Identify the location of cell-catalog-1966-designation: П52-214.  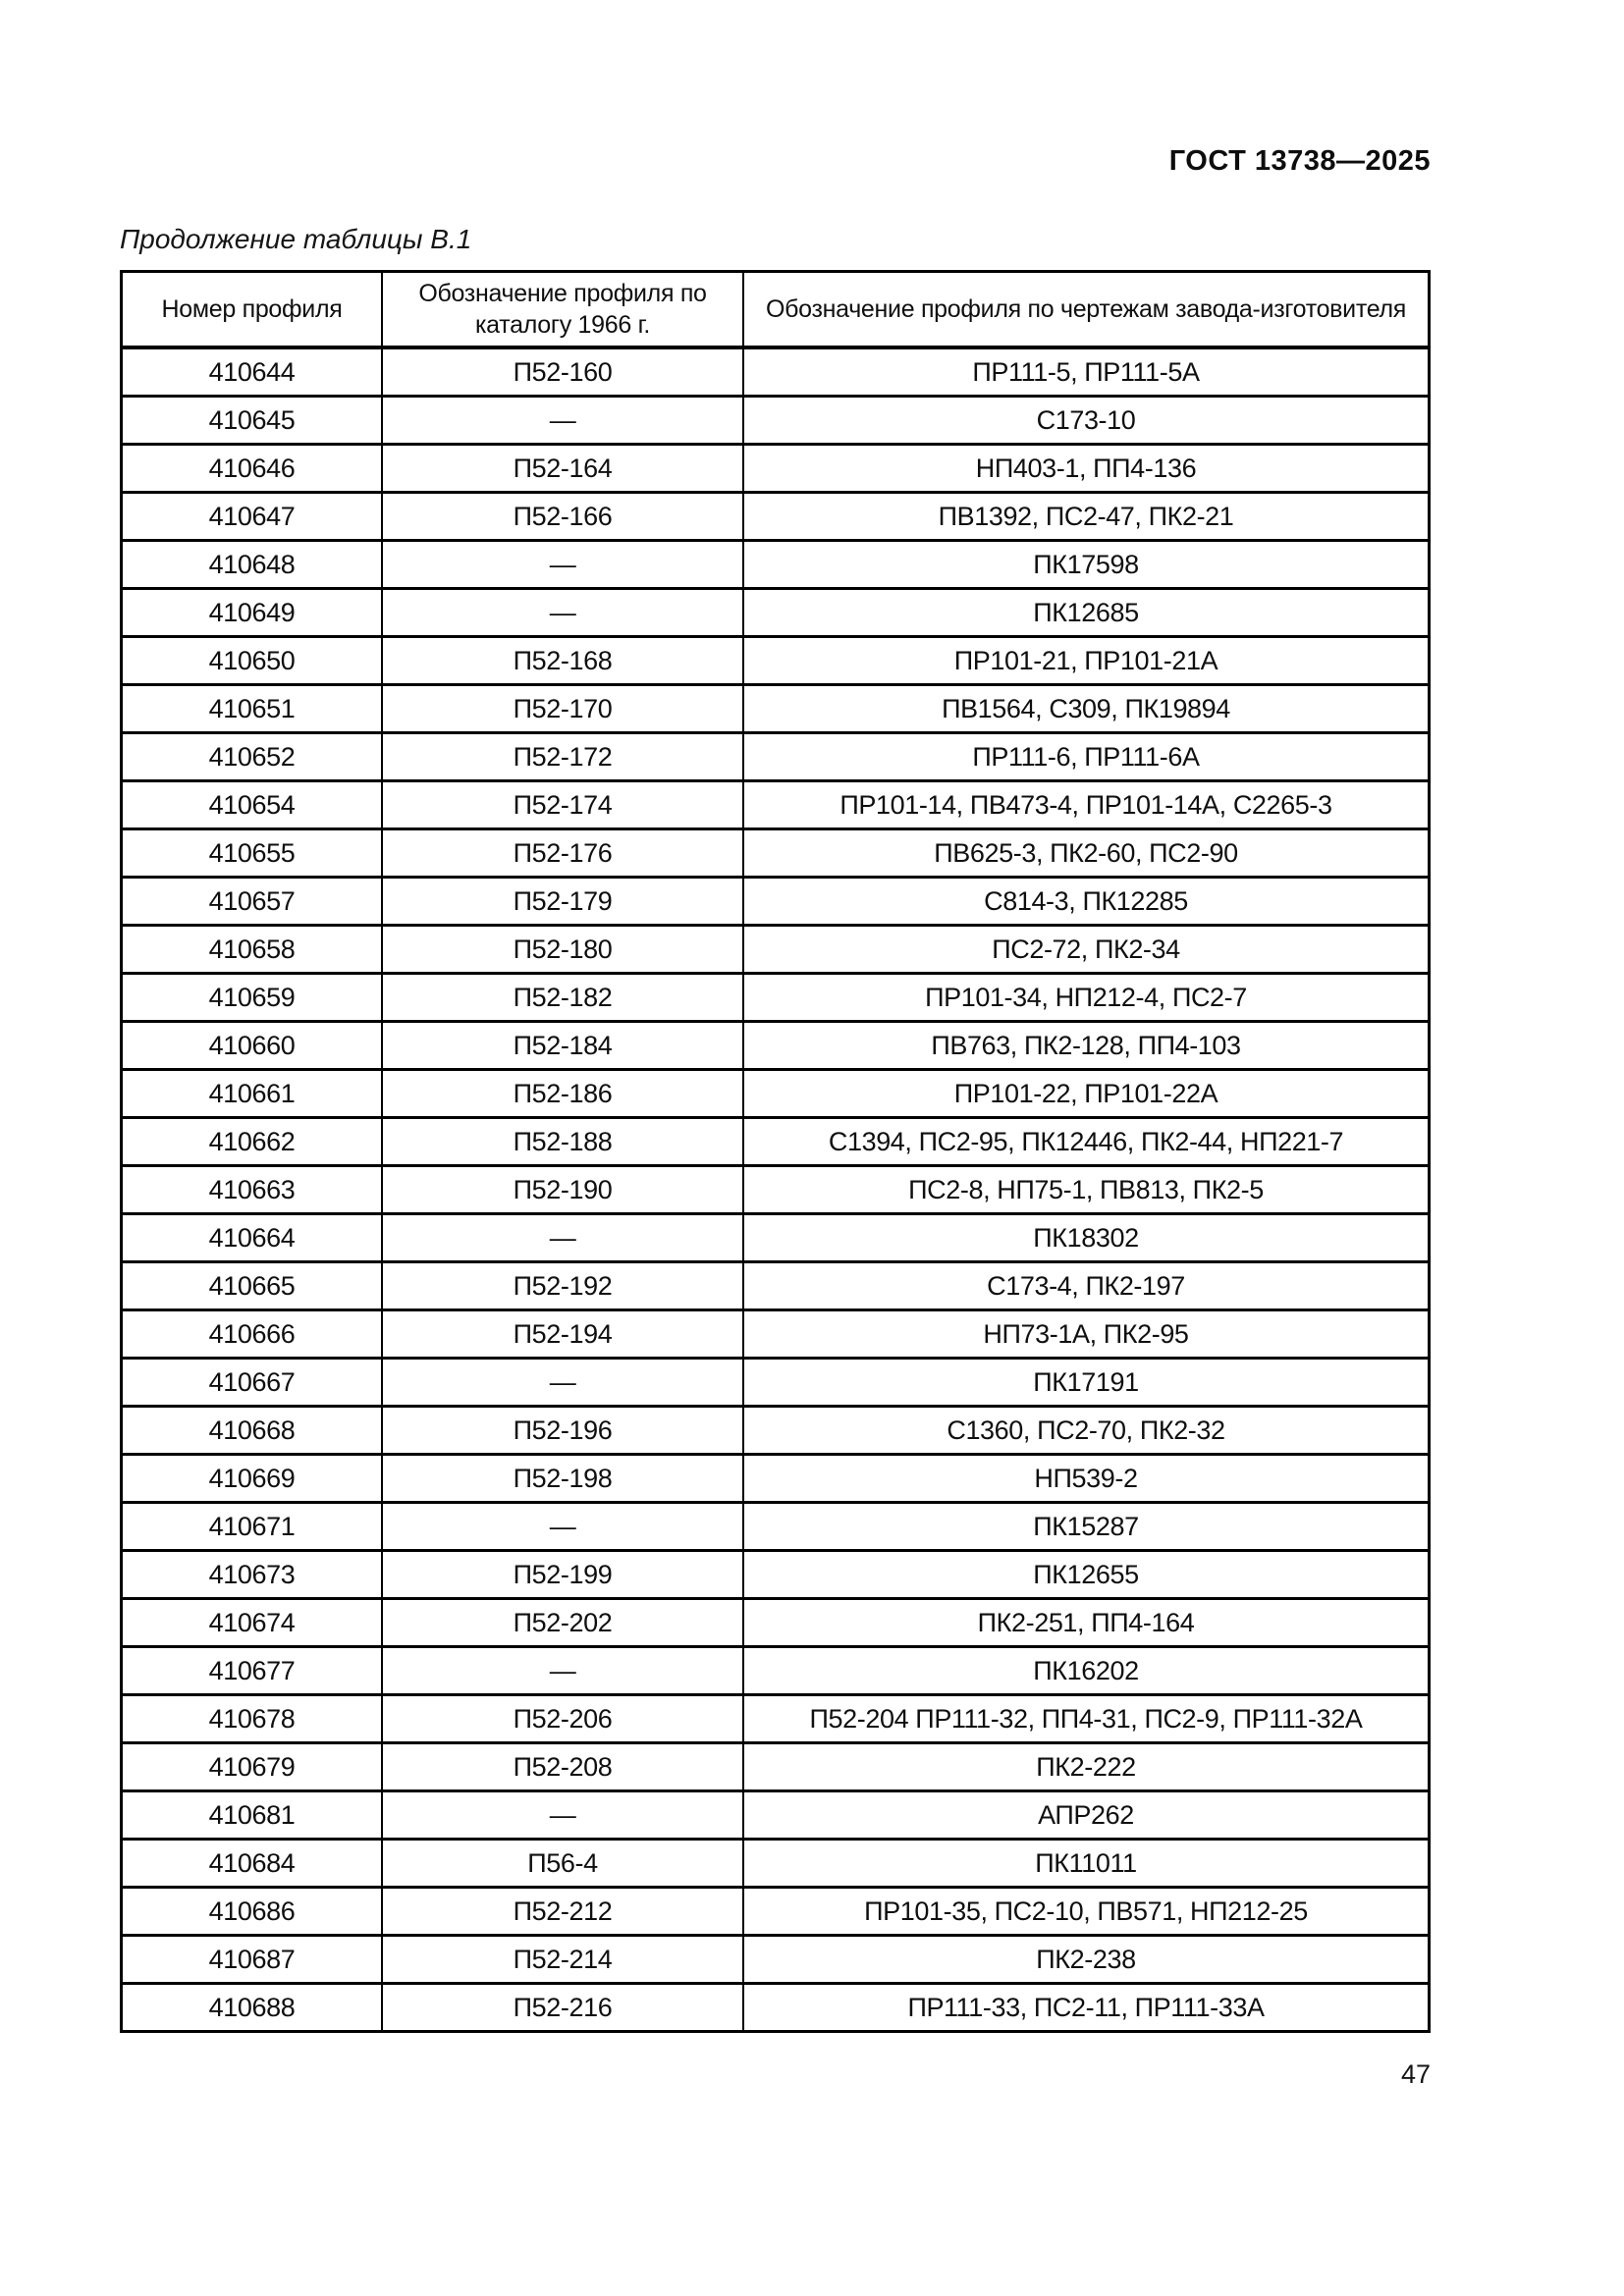
(563, 1958).